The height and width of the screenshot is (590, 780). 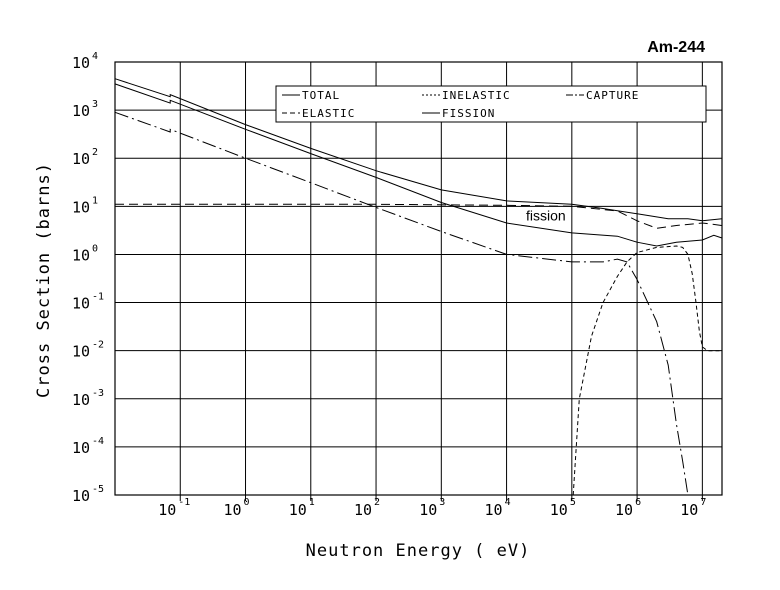 I want to click on legend-label-total: TOTAL, so click(x=321, y=95).